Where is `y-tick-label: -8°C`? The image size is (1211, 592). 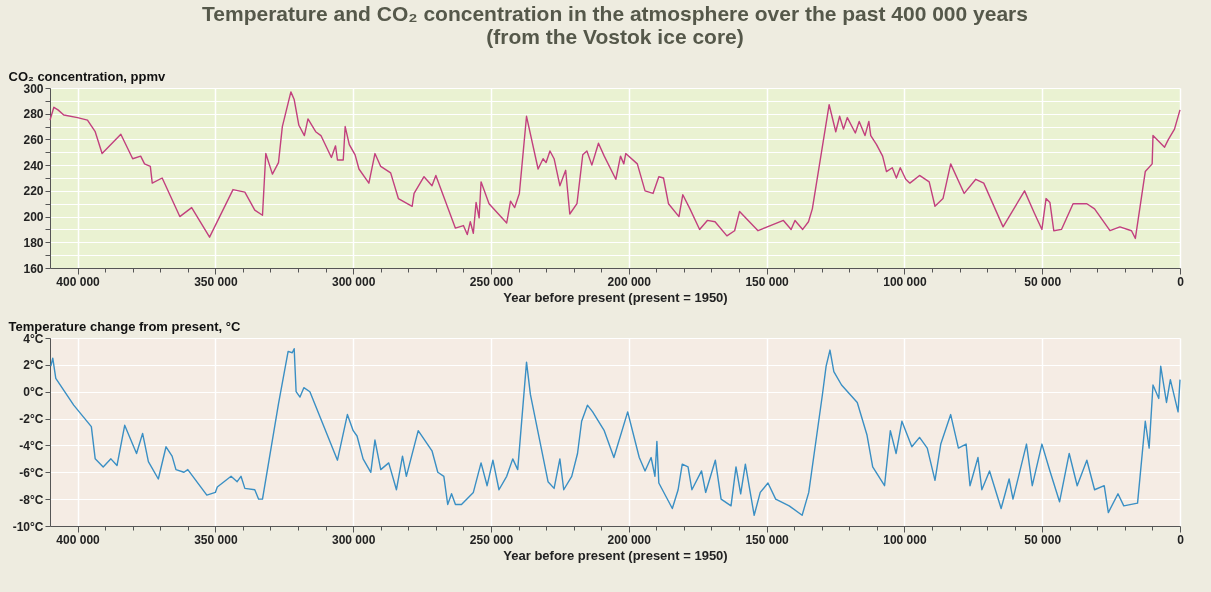
y-tick-label: -8°C is located at coordinates (31, 499).